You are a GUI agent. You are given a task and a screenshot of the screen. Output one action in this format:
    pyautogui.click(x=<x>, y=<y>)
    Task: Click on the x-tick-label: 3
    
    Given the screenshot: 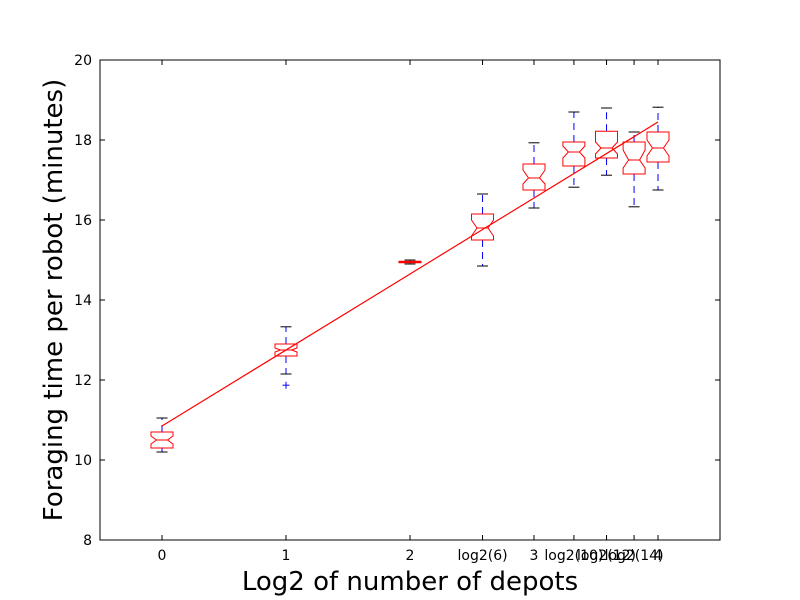 What is the action you would take?
    pyautogui.click(x=534, y=556)
    